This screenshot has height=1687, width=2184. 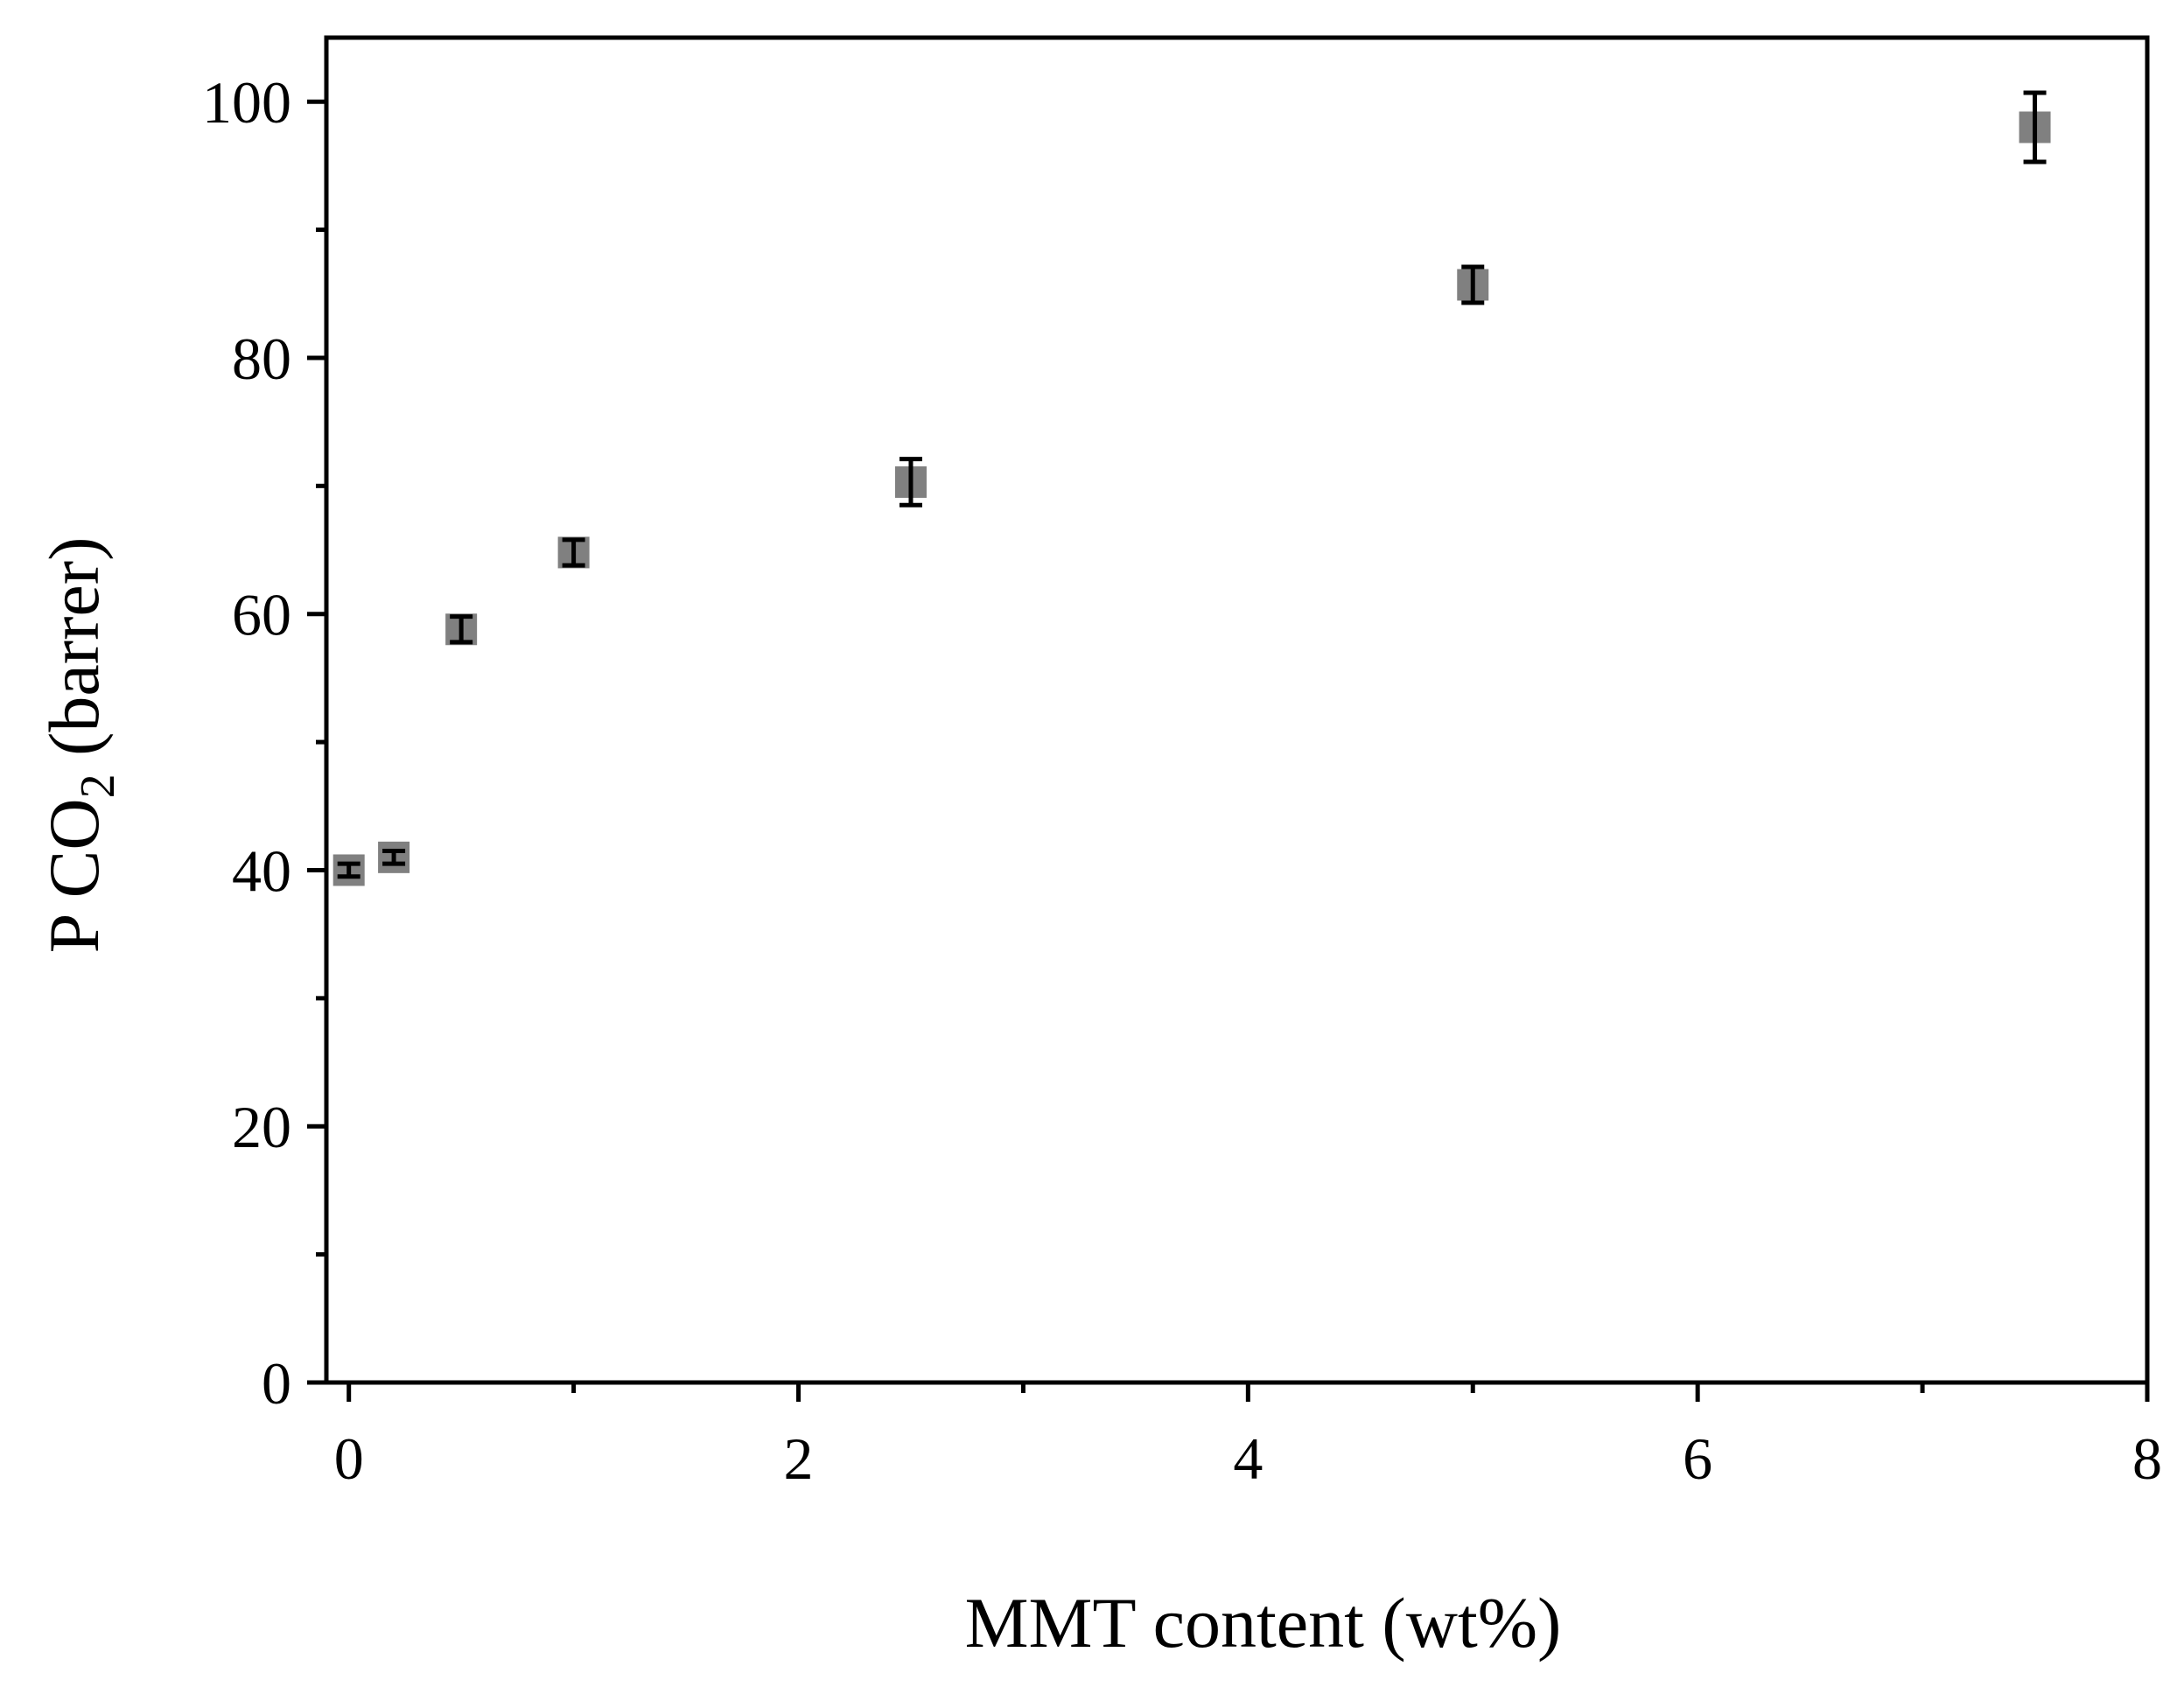 I want to click on x-axis-title: MMT content (wt%), so click(x=1263, y=1622).